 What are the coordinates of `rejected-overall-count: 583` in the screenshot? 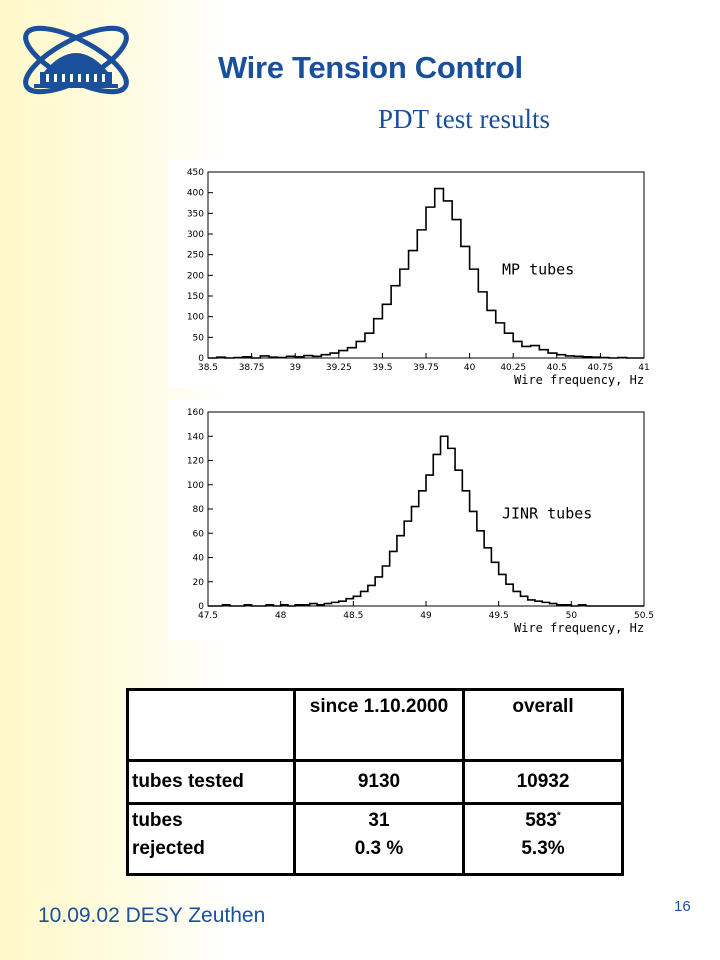 It's located at (541, 821).